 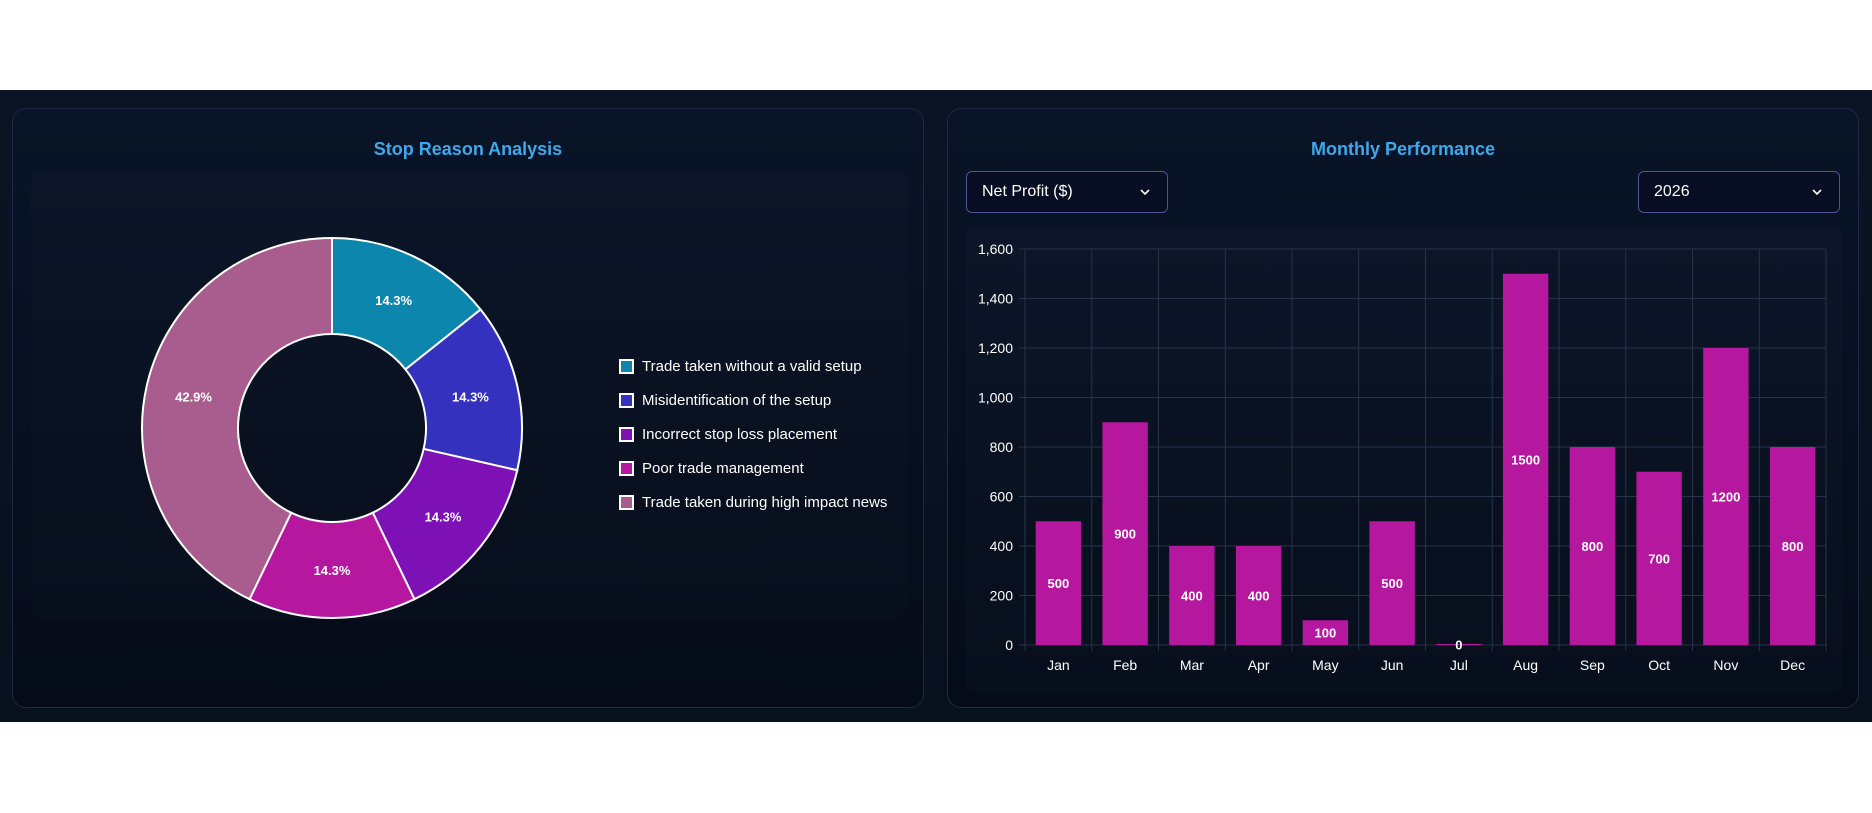 I want to click on y-tick-label: 1,400, so click(x=995, y=299).